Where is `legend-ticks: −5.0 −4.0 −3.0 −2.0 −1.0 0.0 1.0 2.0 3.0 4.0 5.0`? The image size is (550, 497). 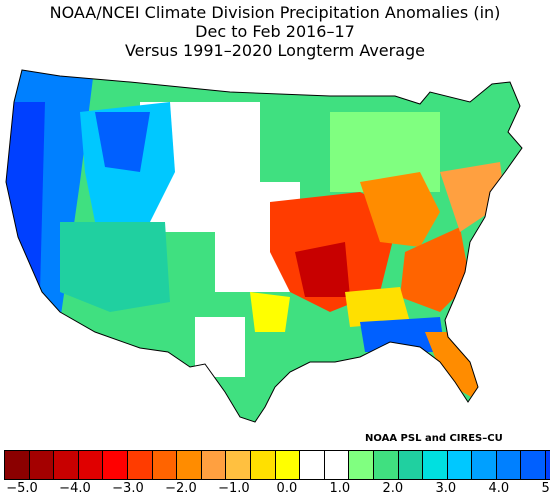
legend-ticks: −5.0 −4.0 −3.0 −2.0 −1.0 0.0 1.0 2.0 3.0 4.0 5.0 is located at coordinates (275, 489).